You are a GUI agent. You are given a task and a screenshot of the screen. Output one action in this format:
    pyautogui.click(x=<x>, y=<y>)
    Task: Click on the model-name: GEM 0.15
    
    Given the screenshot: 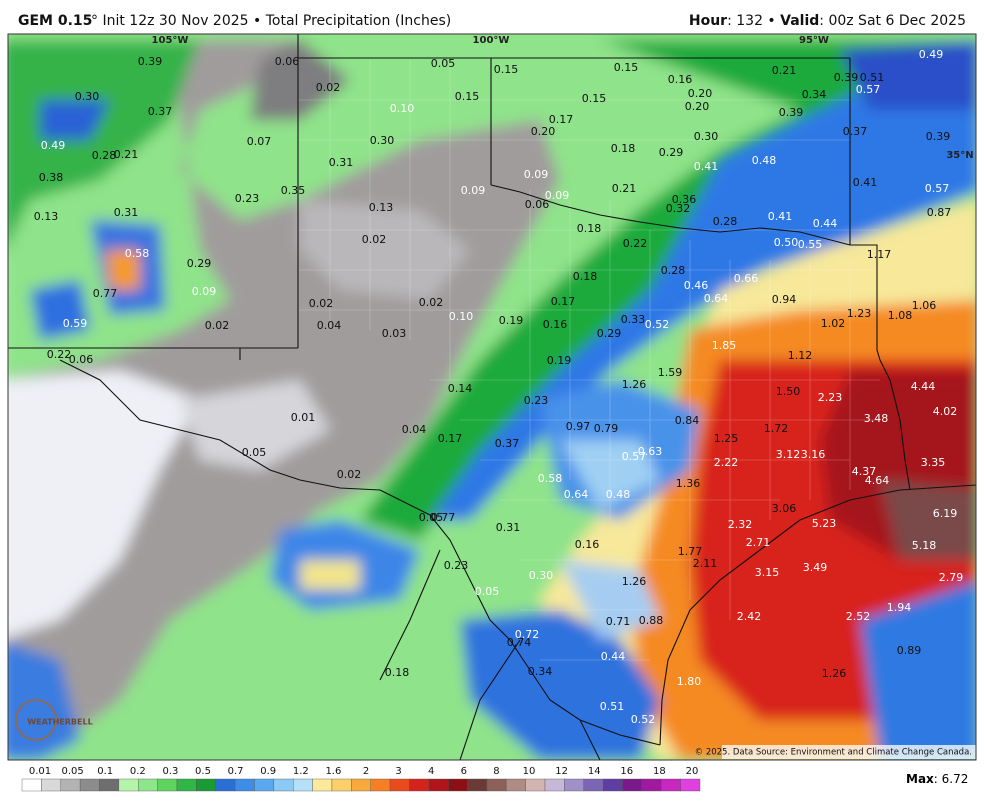 What is the action you would take?
    pyautogui.click(x=55, y=21)
    